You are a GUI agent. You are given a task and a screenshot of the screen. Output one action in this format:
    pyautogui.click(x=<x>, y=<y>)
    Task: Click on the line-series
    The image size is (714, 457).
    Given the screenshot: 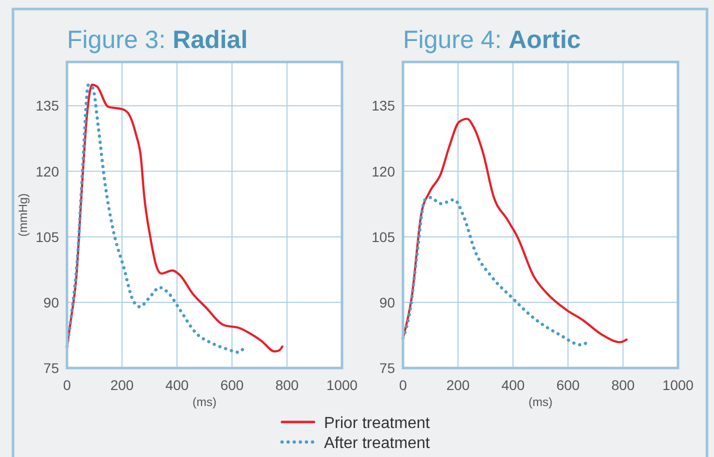 What is the action you would take?
    pyautogui.click(x=495, y=271)
    